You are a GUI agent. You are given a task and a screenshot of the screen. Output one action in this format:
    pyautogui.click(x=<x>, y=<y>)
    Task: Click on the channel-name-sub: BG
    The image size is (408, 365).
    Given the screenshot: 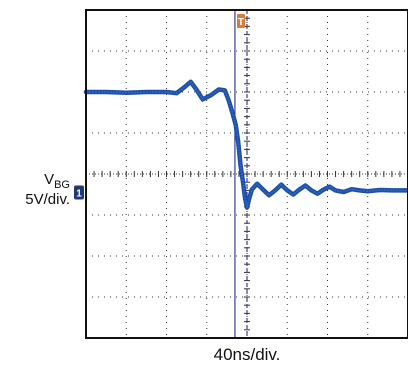 What is the action you would take?
    pyautogui.click(x=62, y=185)
    